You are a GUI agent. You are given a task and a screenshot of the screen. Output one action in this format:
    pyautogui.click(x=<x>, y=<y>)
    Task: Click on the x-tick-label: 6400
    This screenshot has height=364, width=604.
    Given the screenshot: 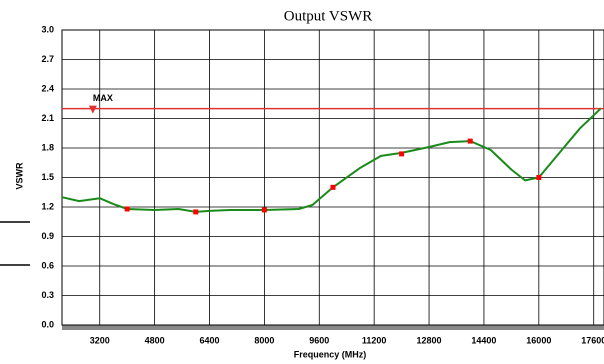 What is the action you would take?
    pyautogui.click(x=209, y=340)
    